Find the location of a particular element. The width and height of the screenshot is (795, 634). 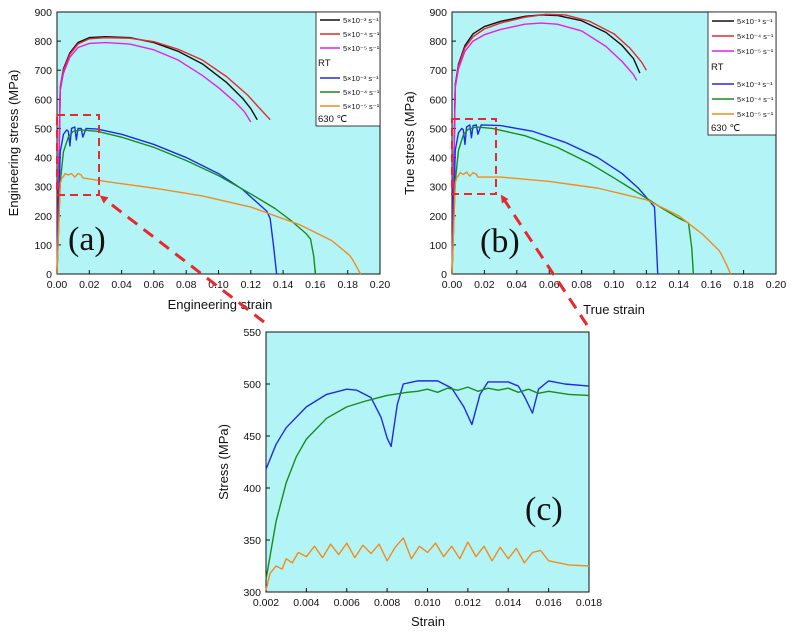

panel-a-legend-entry-6: 5×10⁻⁵ s⁻¹ is located at coordinates (361, 106).